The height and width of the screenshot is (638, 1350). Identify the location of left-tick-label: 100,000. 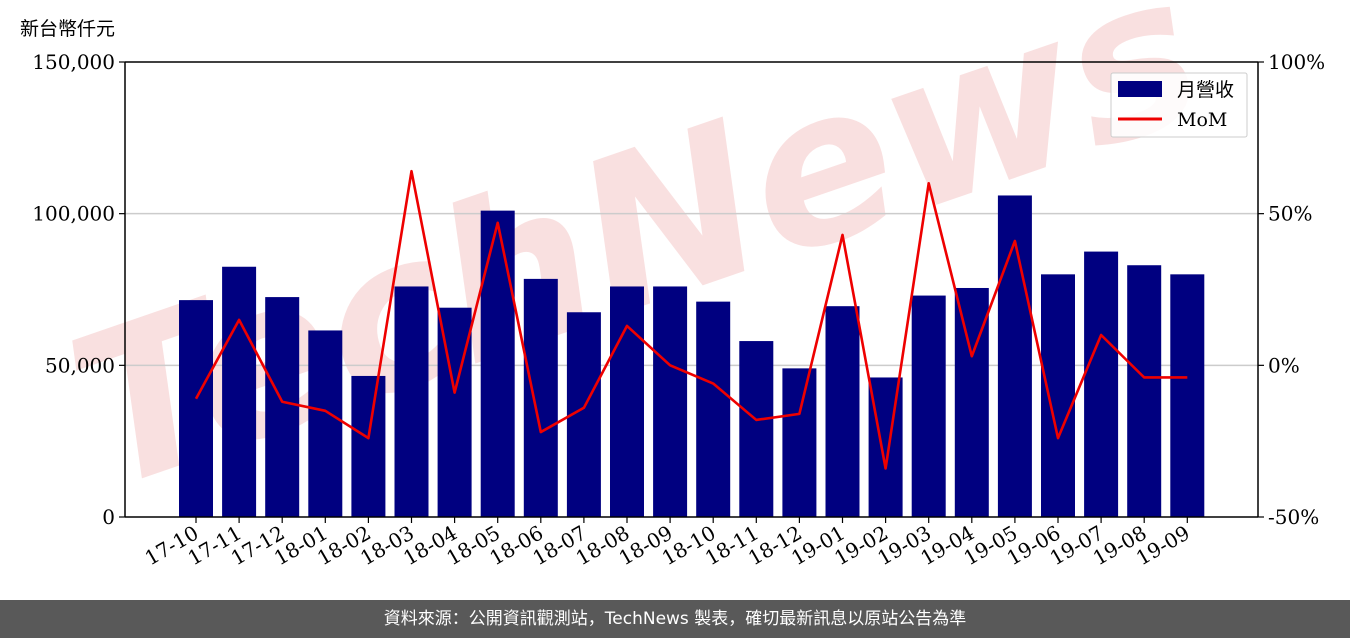
(73, 214).